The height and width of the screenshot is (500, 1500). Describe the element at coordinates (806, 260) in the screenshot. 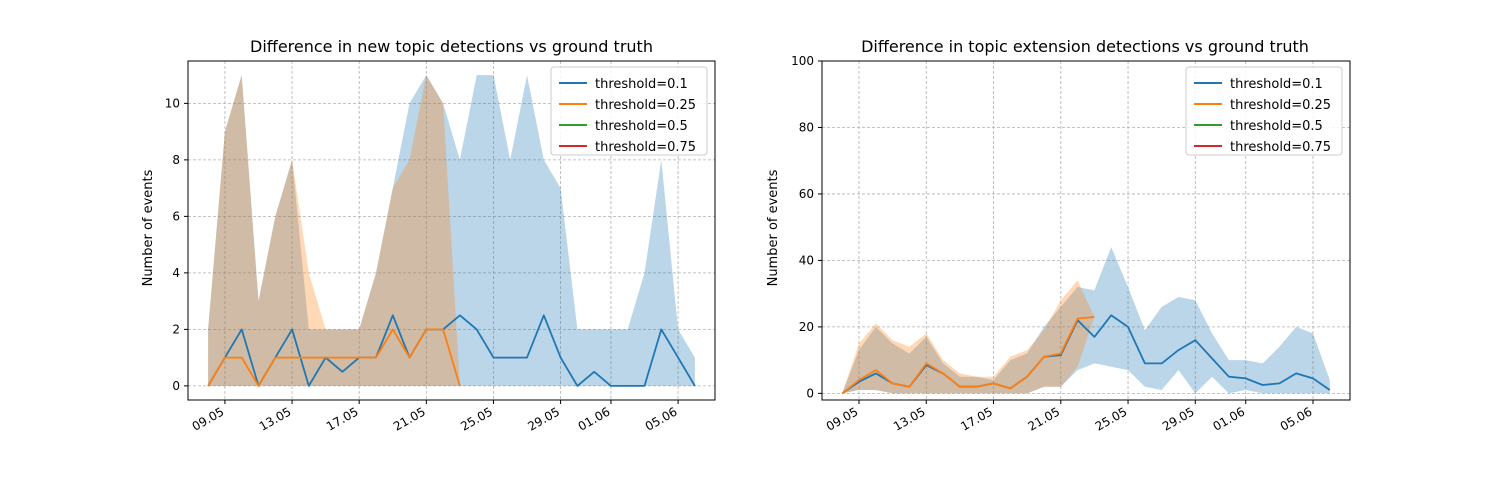

I see `y-tick-label: 40` at that location.